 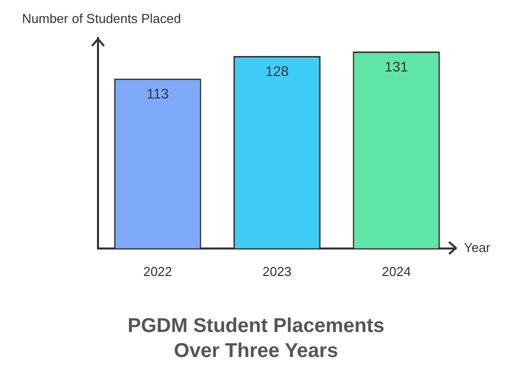 What do you see at coordinates (277, 271) in the screenshot?
I see `x-tick-label: 2023` at bounding box center [277, 271].